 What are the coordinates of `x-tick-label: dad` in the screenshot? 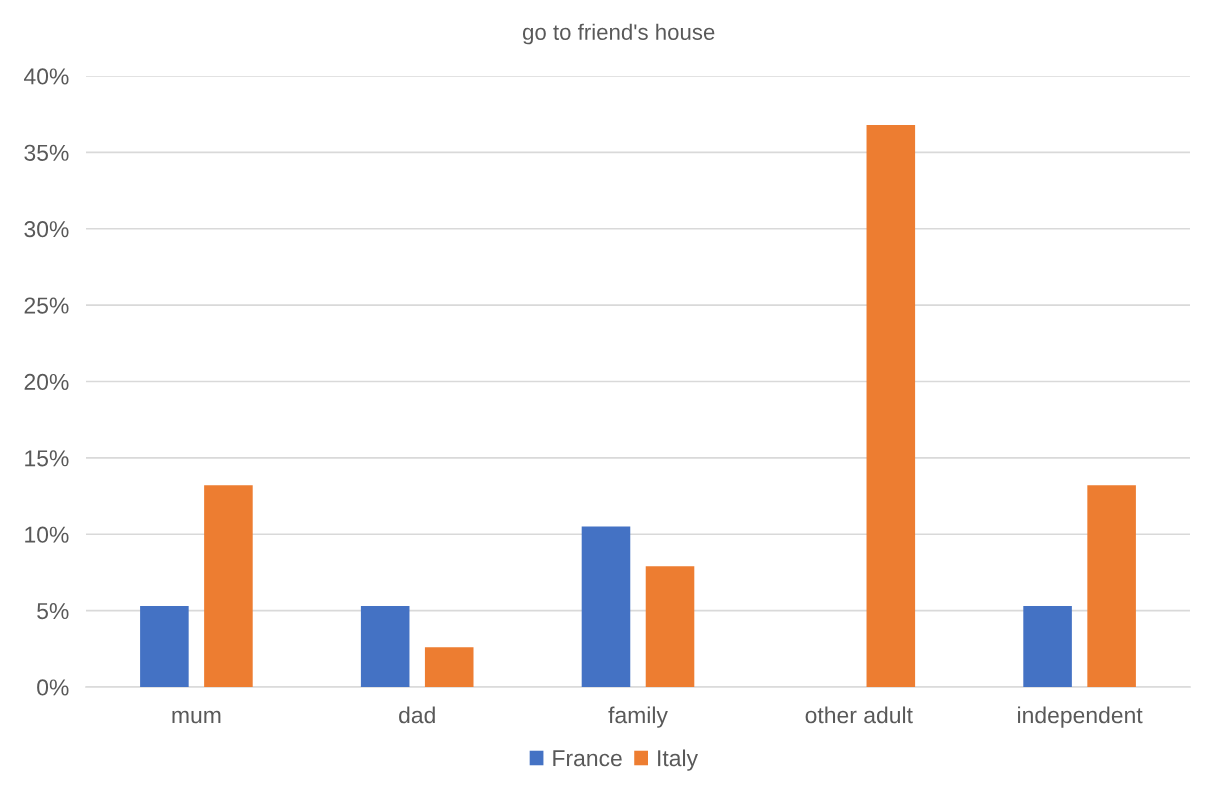 It's located at (417, 715).